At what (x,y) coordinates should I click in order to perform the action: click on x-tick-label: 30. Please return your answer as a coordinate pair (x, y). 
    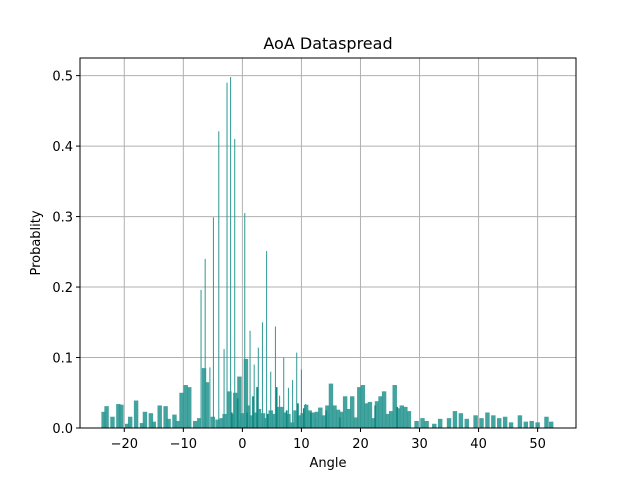
    Looking at the image, I should click on (419, 444).